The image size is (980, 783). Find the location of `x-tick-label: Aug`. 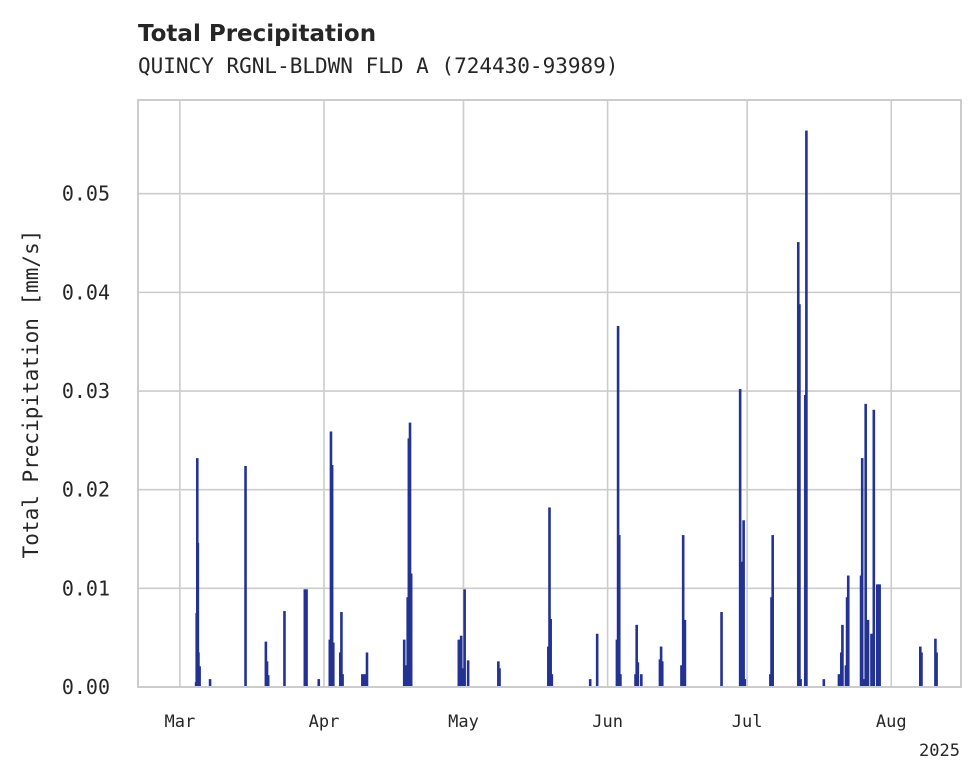

x-tick-label: Aug is located at coordinates (891, 722).